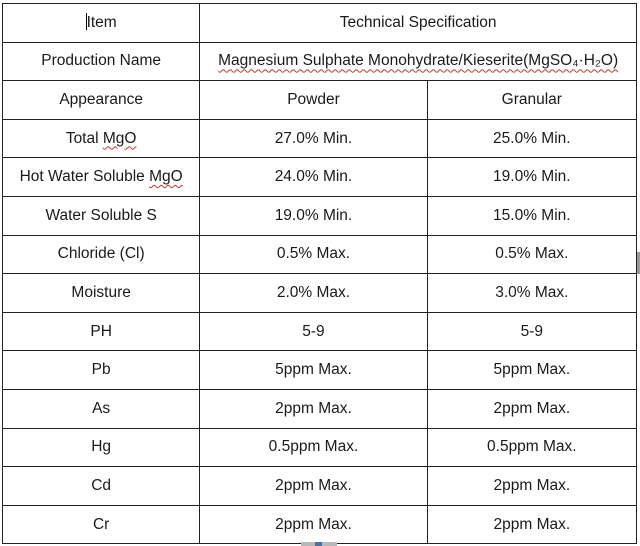 The height and width of the screenshot is (546, 640). I want to click on row-granular-value: 0.5% Max., so click(532, 254).